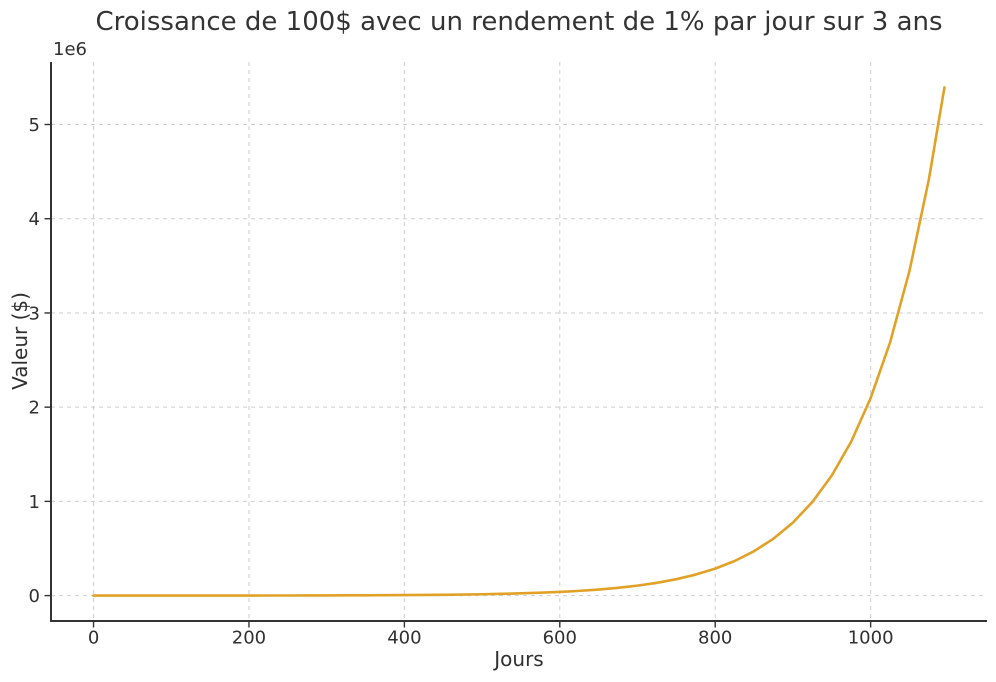 Image resolution: width=996 pixels, height=682 pixels. What do you see at coordinates (34, 313) in the screenshot?
I see `y-tick-label: 3` at bounding box center [34, 313].